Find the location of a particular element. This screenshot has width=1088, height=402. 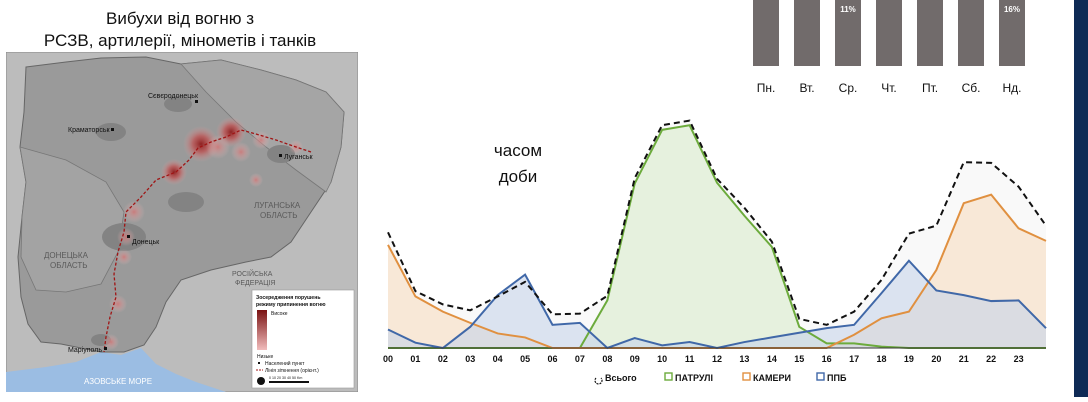

x-tick-label: 22 is located at coordinates (991, 359).